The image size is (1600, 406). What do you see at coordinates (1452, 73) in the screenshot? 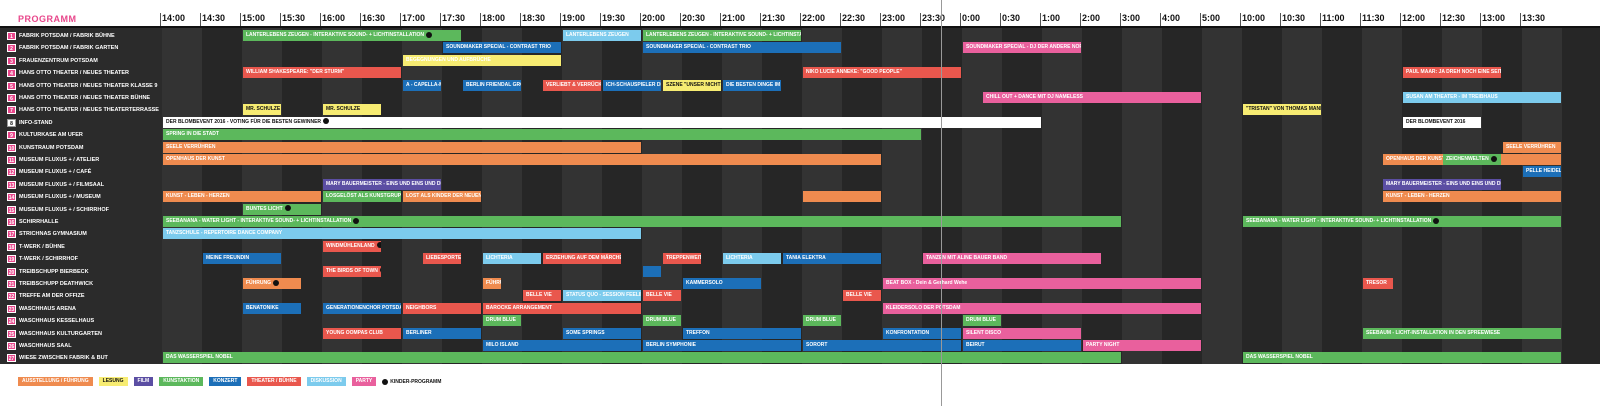
I see `event-block: PAUL MAAR: JA DREH NOCH EINE SEITE` at bounding box center [1452, 73].